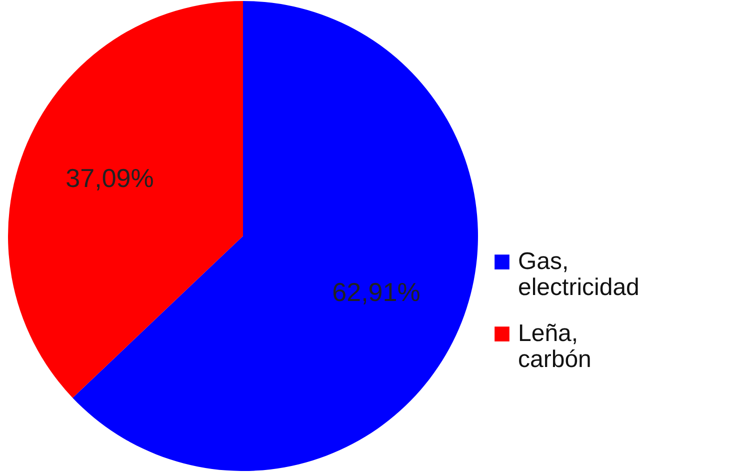 This screenshot has width=729, height=474. What do you see at coordinates (555, 346) in the screenshot?
I see `legend-label: Leña, carbón` at bounding box center [555, 346].